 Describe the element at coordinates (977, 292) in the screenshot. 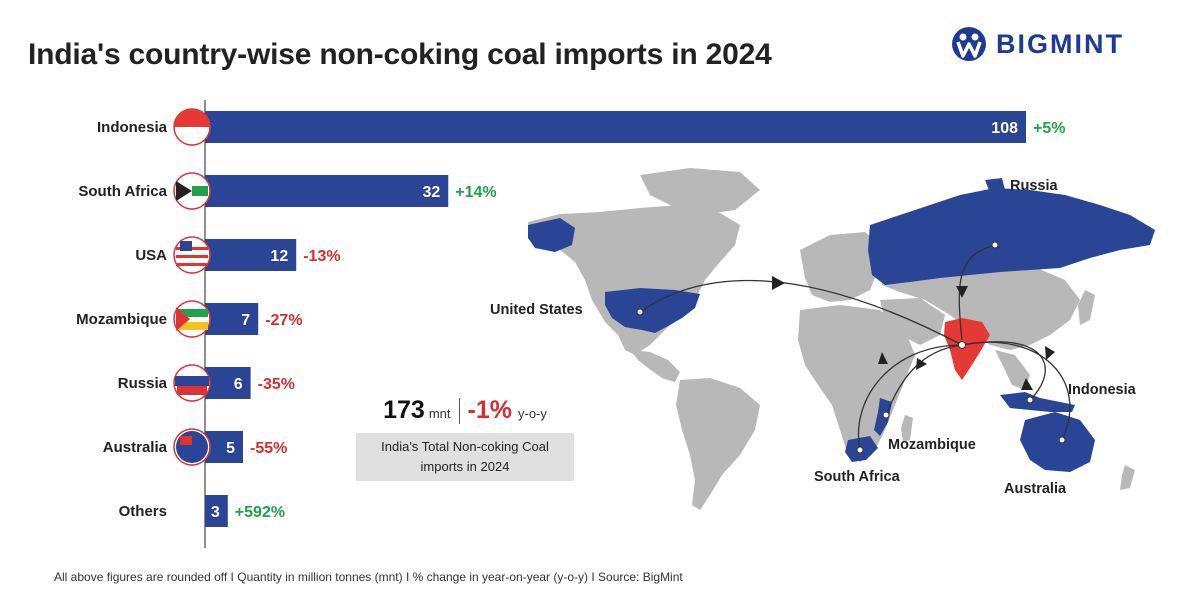

I see `route-russia` at that location.